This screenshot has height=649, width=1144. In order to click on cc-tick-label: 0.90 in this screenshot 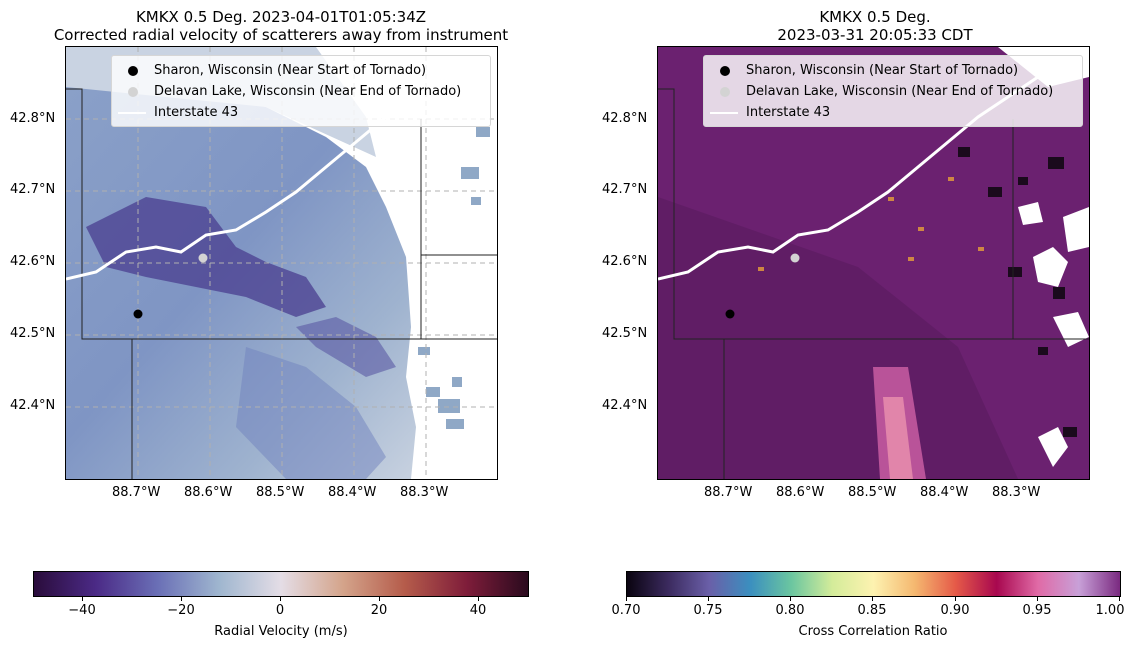, I will do `click(955, 610)`.